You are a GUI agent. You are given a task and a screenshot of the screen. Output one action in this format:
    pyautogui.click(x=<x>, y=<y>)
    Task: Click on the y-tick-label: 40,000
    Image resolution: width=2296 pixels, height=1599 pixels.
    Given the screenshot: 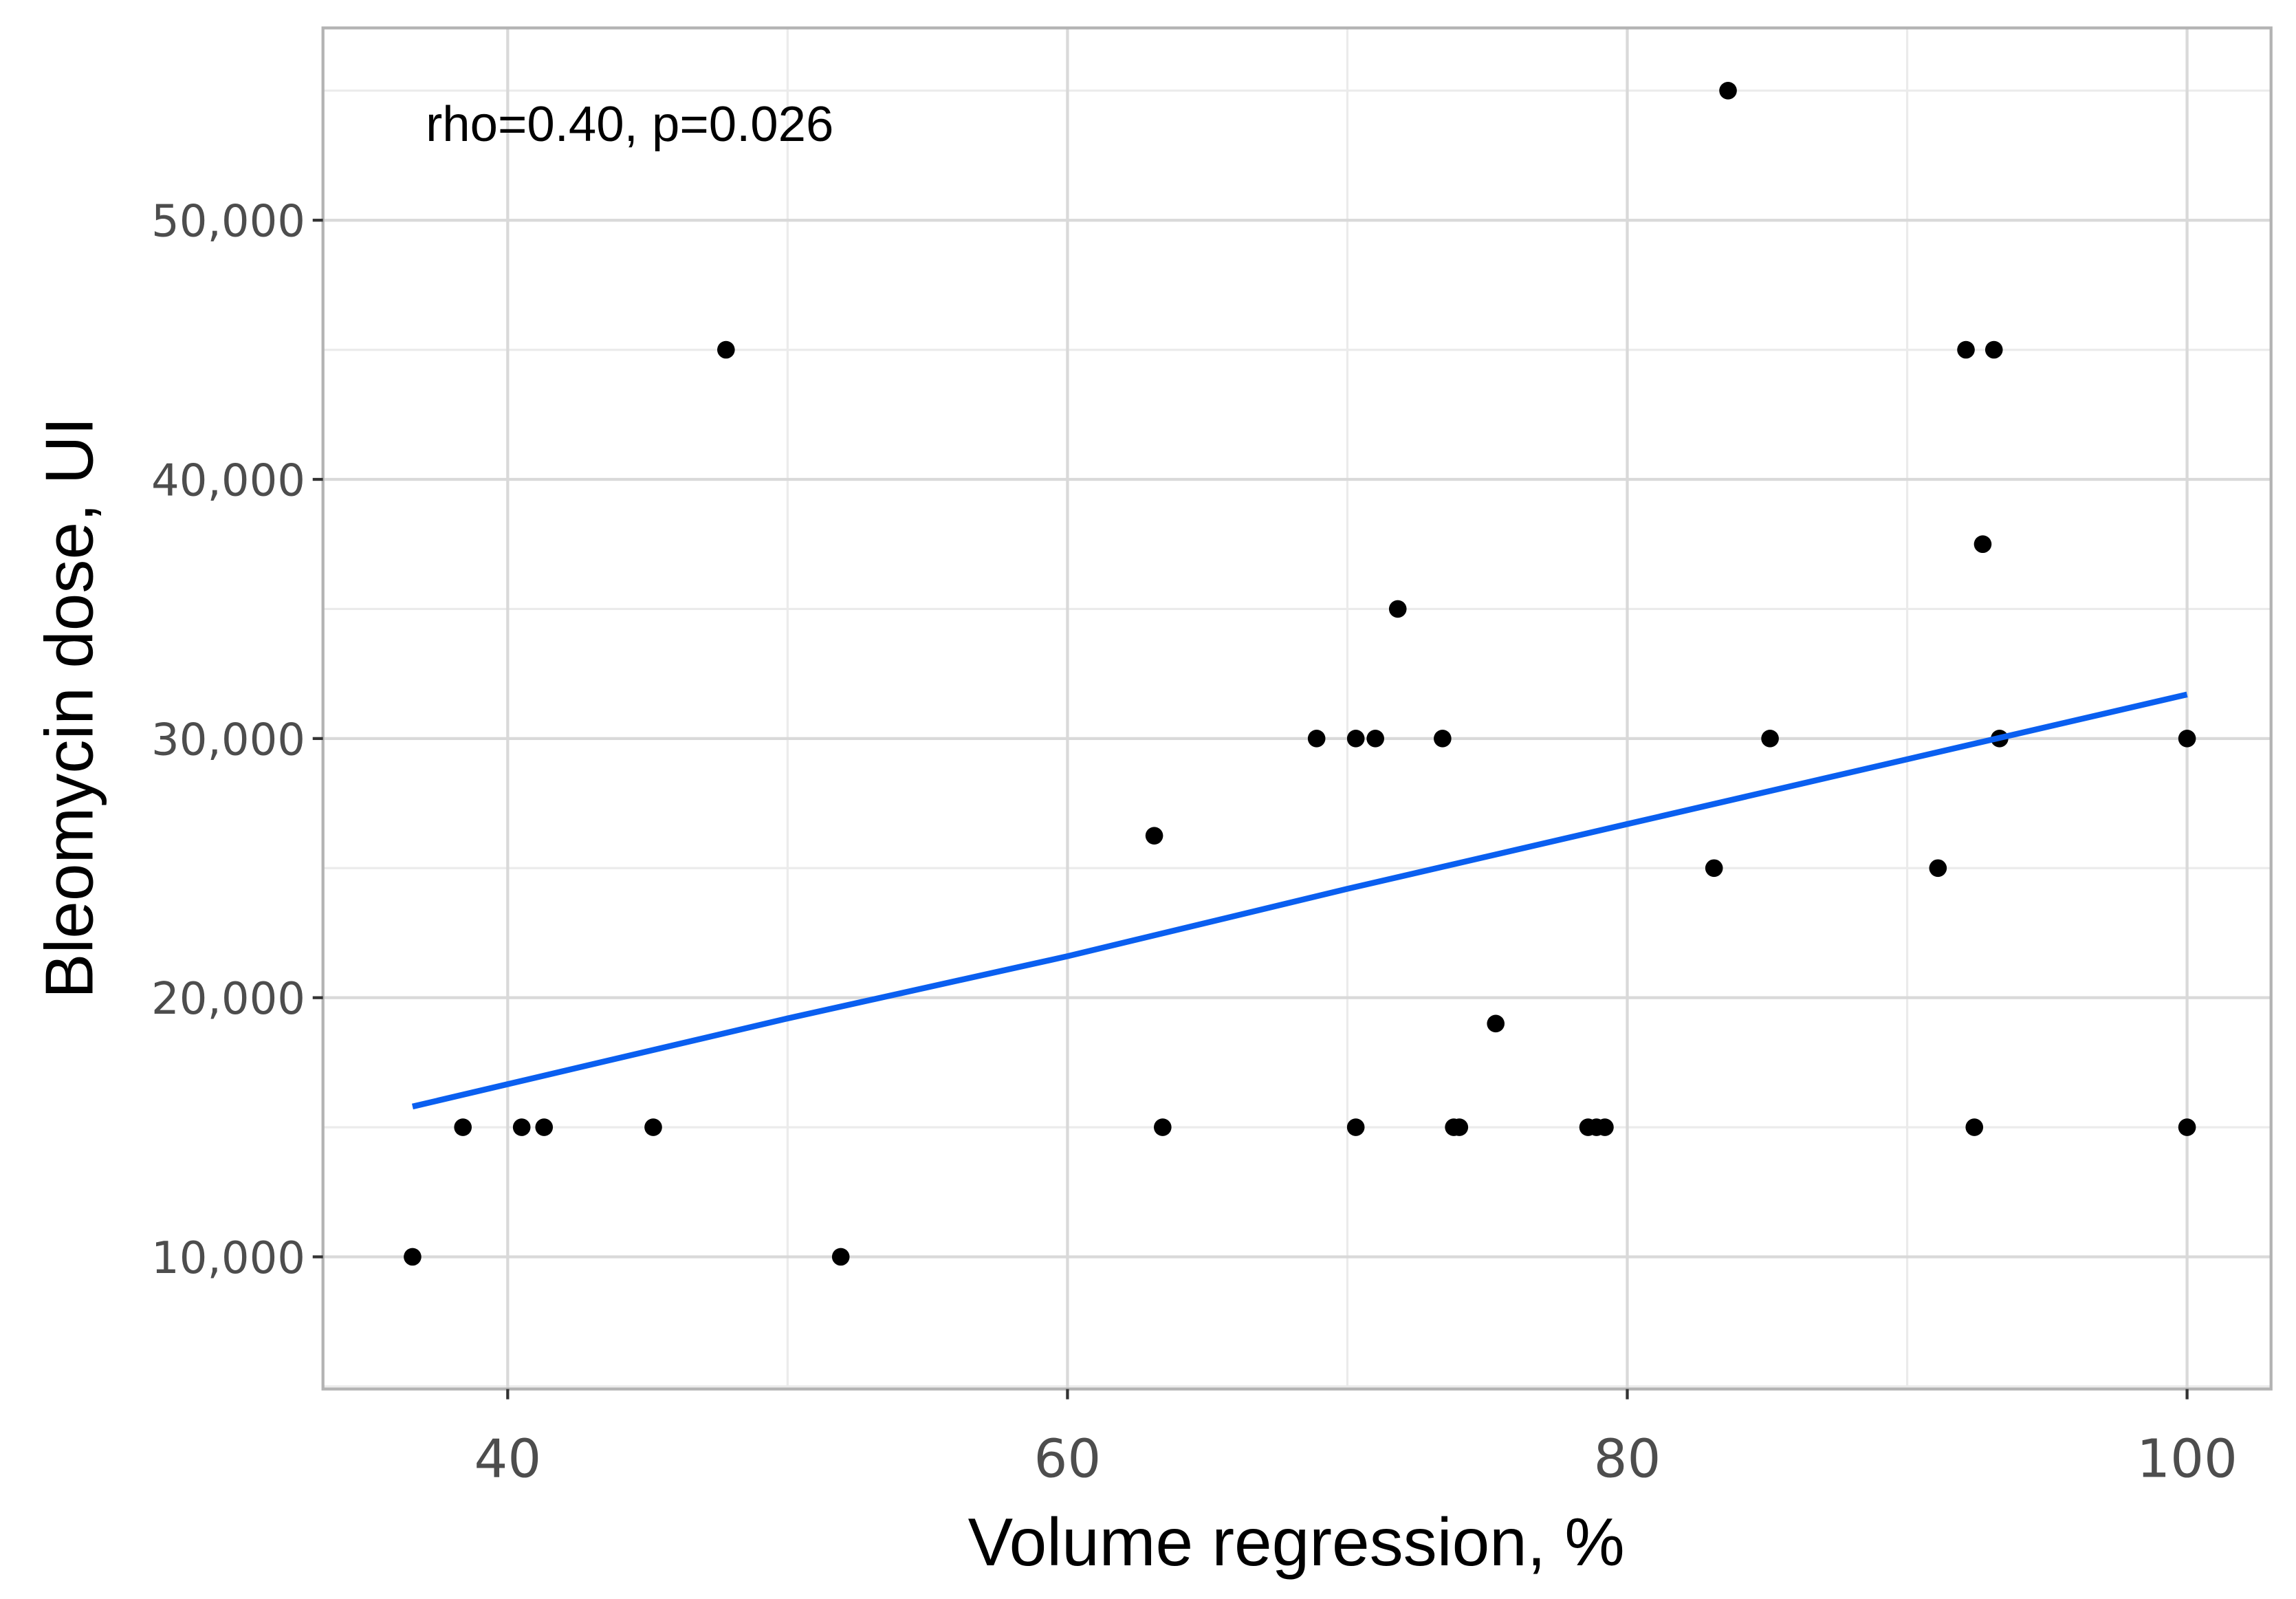 What is the action you would take?
    pyautogui.click(x=228, y=481)
    